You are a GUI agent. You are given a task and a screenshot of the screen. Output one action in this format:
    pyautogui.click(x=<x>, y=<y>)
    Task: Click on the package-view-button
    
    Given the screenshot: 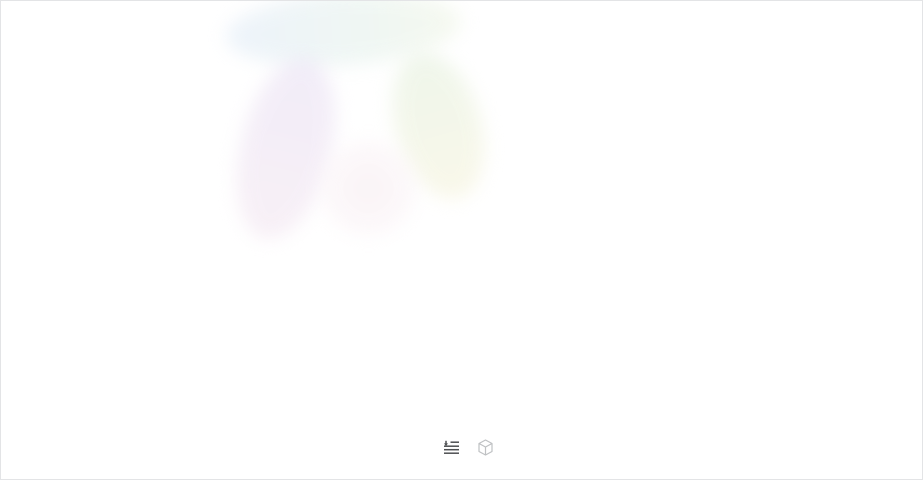 What is the action you would take?
    pyautogui.click(x=485, y=447)
    